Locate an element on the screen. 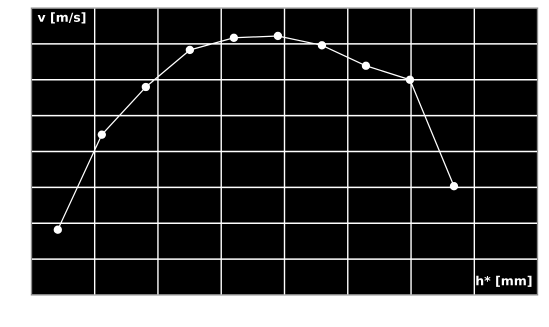 Image resolution: width=549 pixels, height=327 pixels. x-axis-title: h* [mm] is located at coordinates (504, 281).